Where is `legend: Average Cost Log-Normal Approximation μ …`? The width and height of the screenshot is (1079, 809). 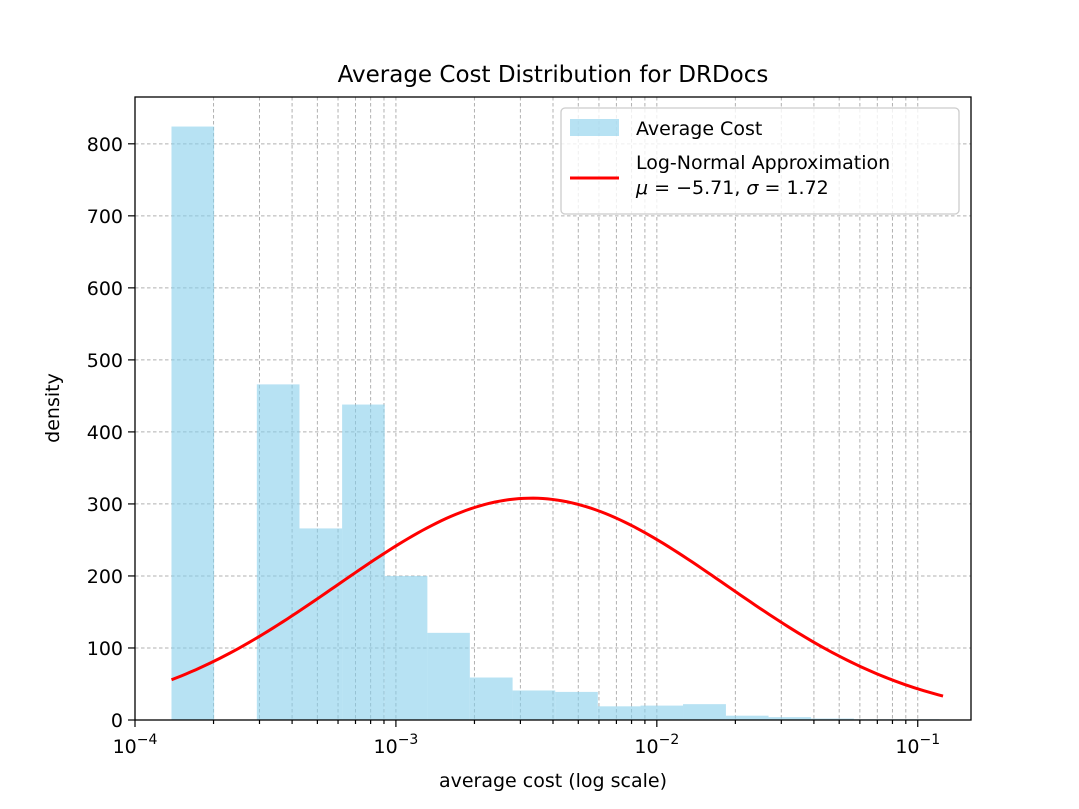 legend: Average Cost Log-Normal Approximation μ … is located at coordinates (760, 161).